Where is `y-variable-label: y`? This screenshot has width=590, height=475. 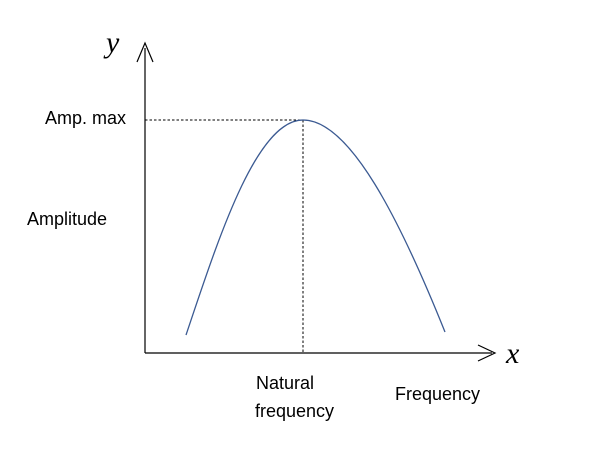
y-variable-label: y is located at coordinates (111, 42).